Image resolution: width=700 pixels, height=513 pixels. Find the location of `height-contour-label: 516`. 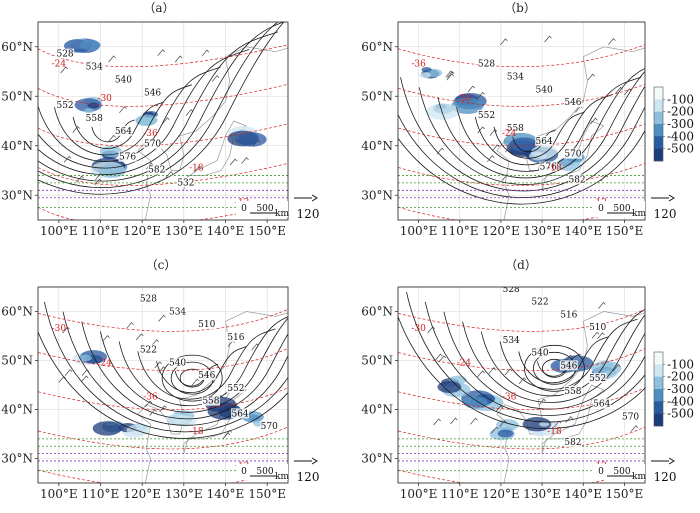

height-contour-label: 516 is located at coordinates (568, 315).